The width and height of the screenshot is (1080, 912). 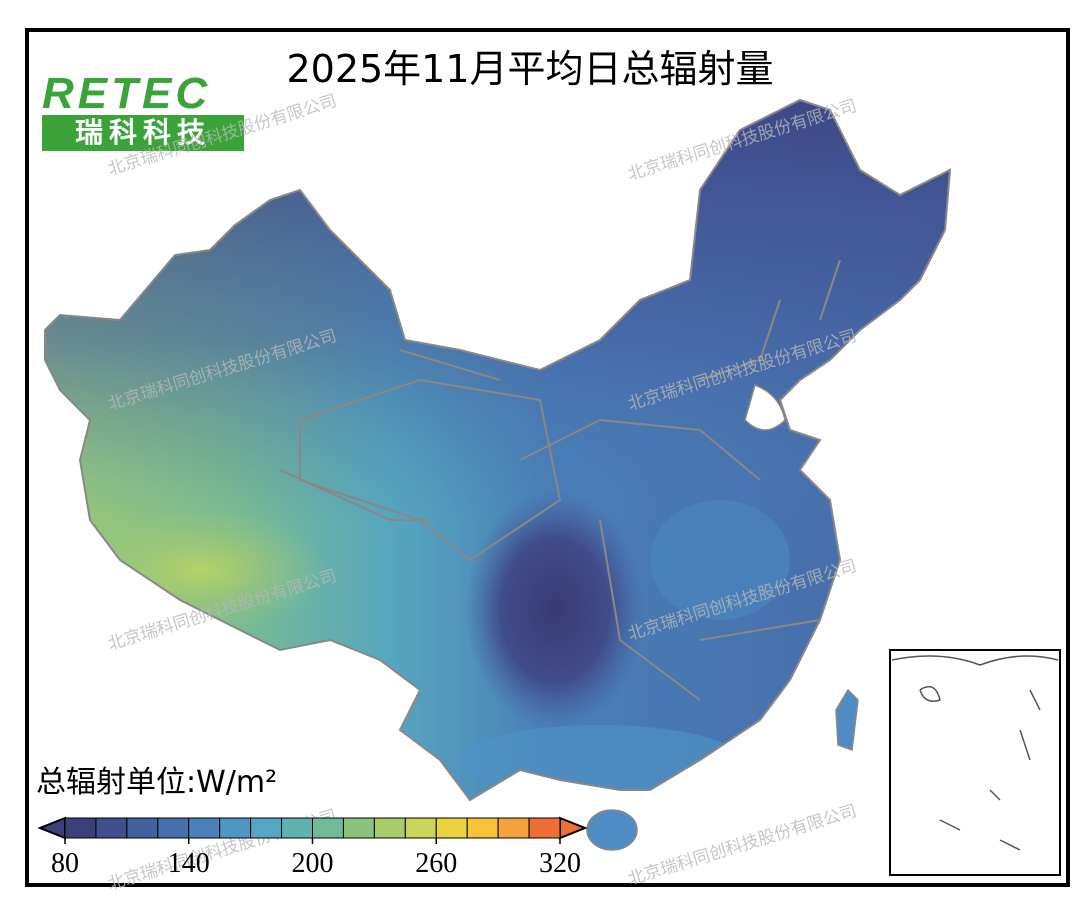 I want to click on bohai, so click(x=765, y=407).